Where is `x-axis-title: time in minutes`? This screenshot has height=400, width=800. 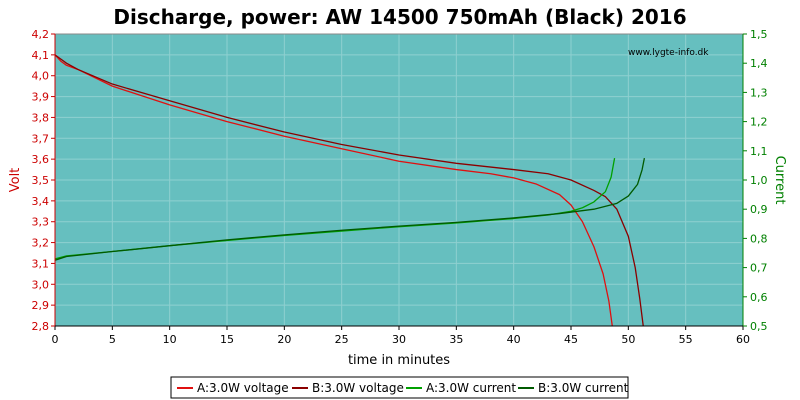
x-axis-title: time in minutes is located at coordinates (399, 360).